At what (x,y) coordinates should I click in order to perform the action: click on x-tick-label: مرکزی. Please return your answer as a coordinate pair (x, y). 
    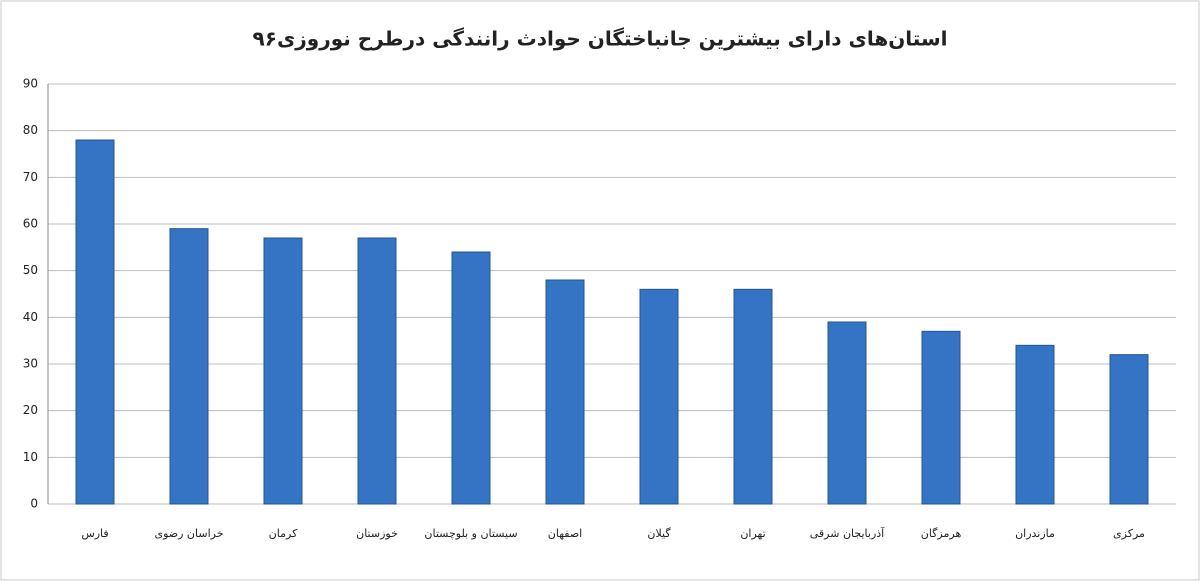
    Looking at the image, I should click on (1129, 533).